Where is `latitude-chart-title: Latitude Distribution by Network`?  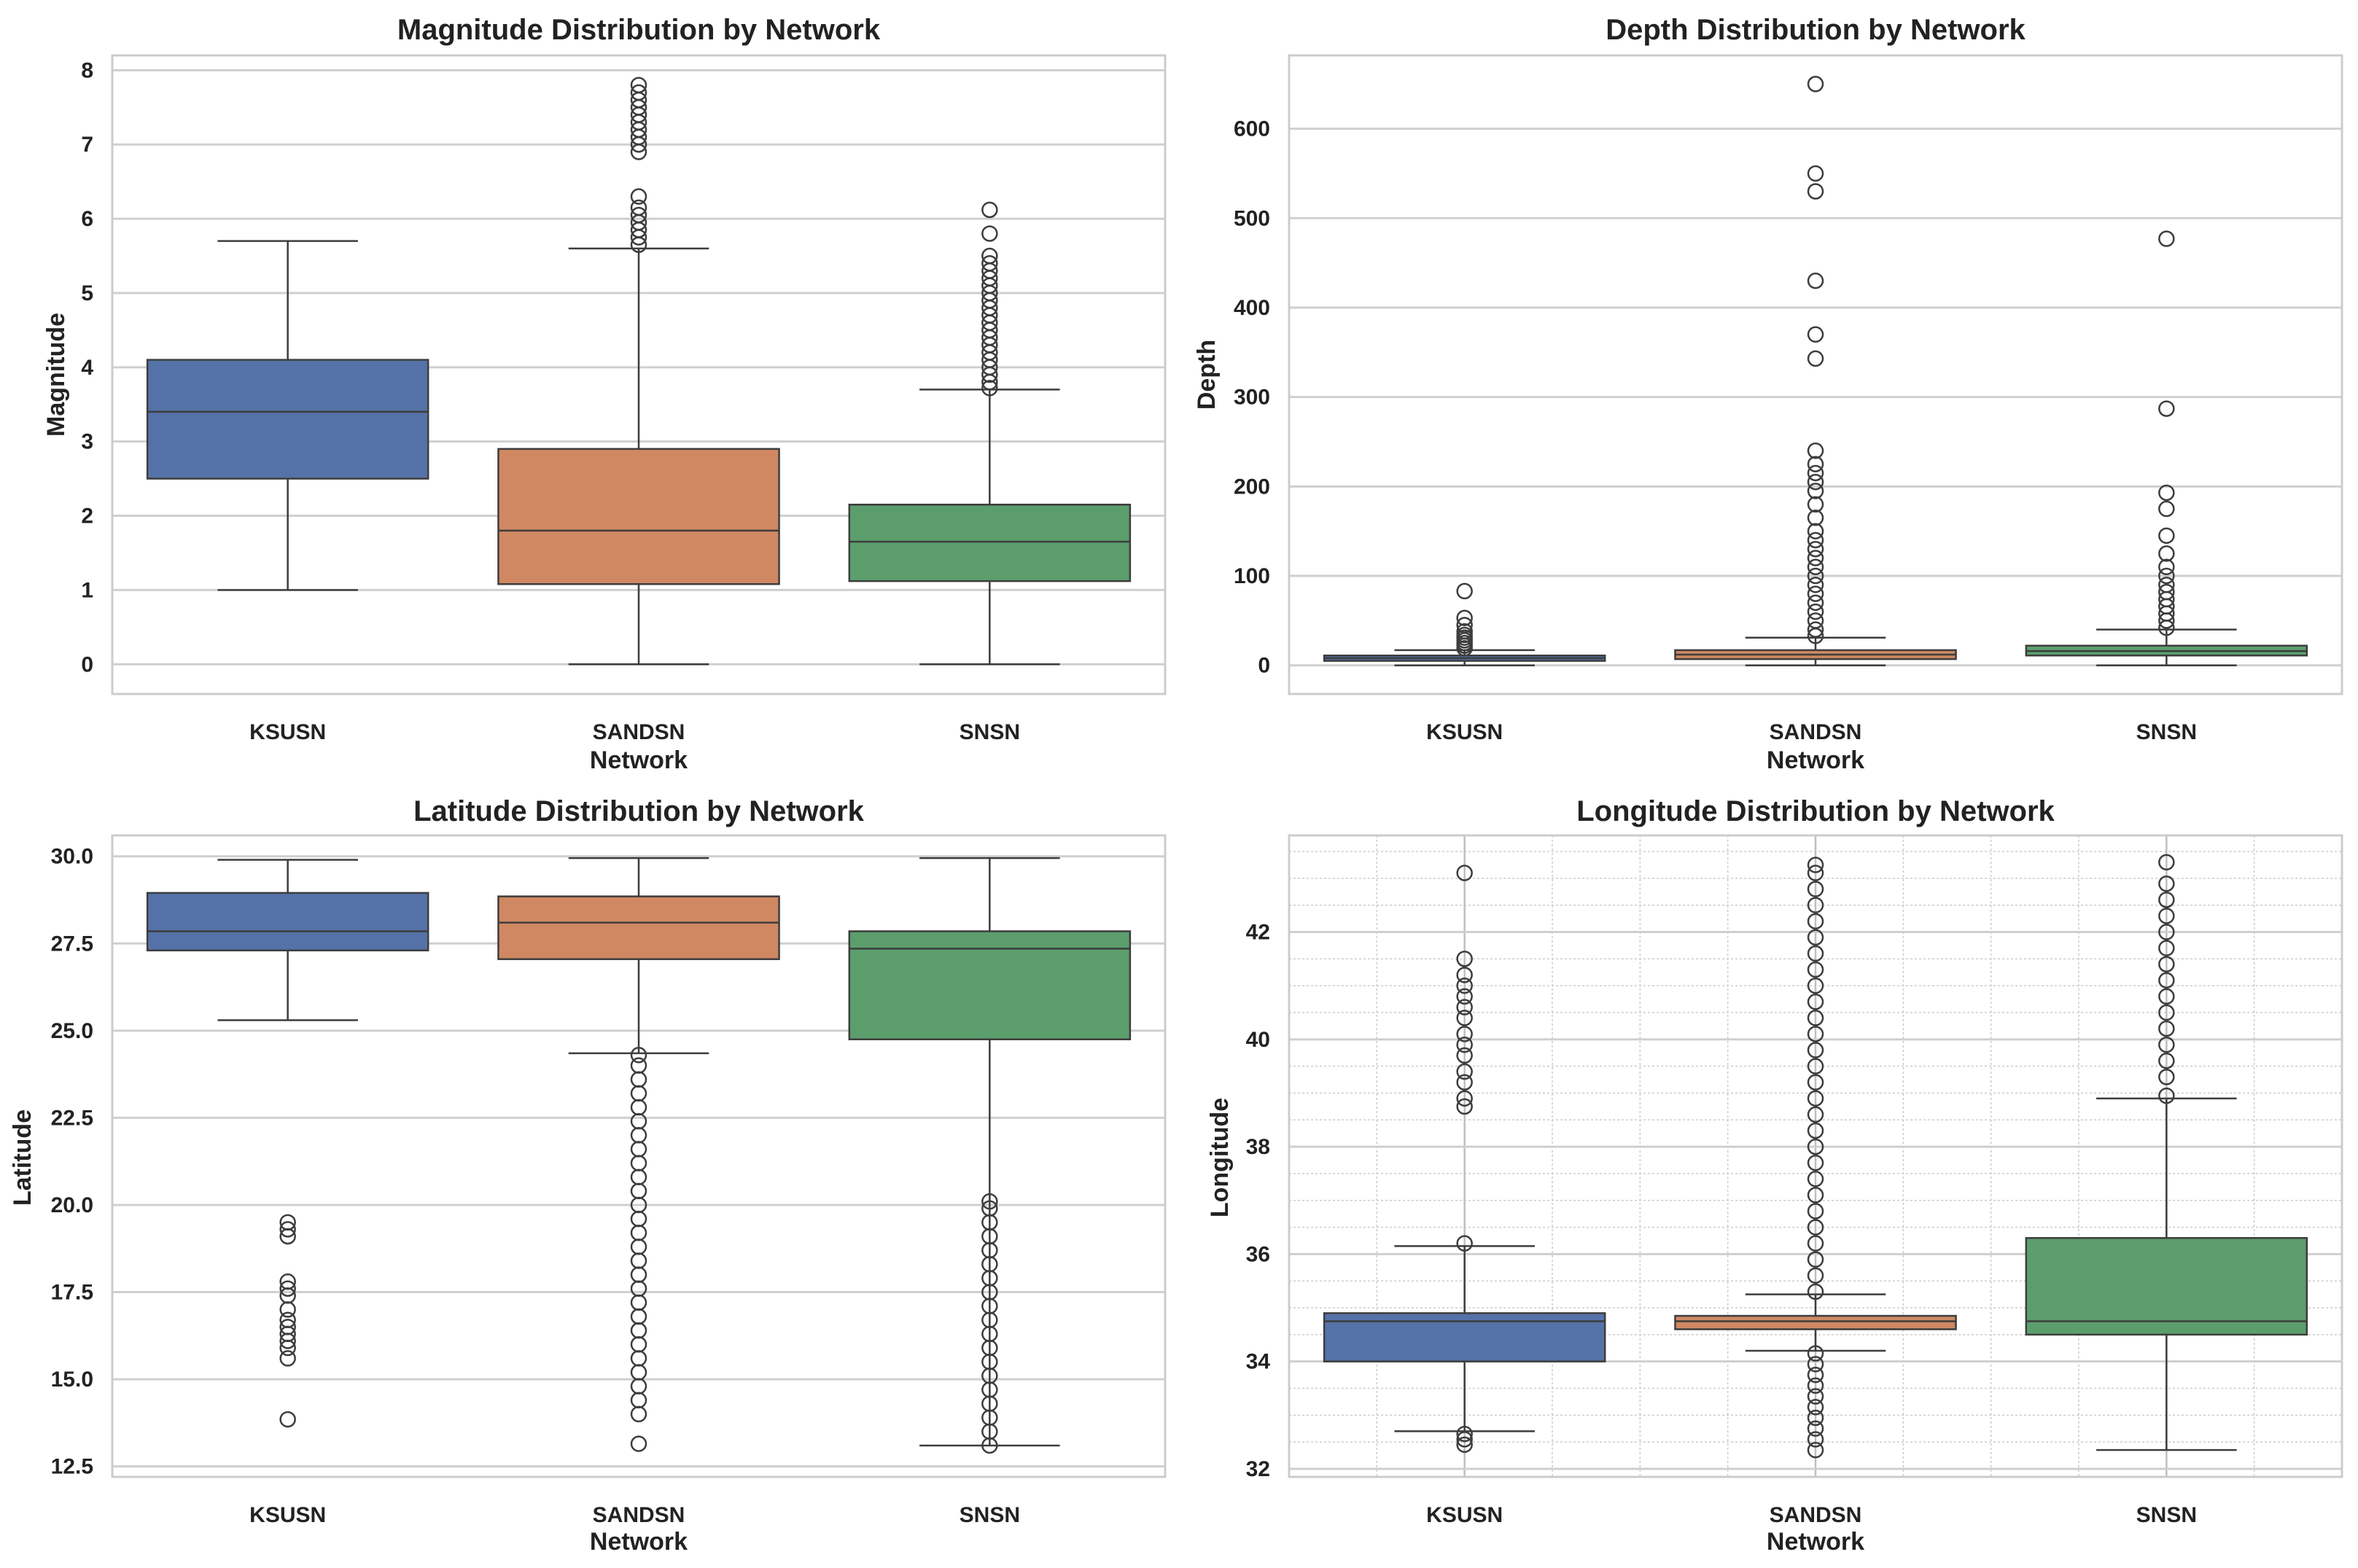
latitude-chart-title: Latitude Distribution by Network is located at coordinates (639, 811).